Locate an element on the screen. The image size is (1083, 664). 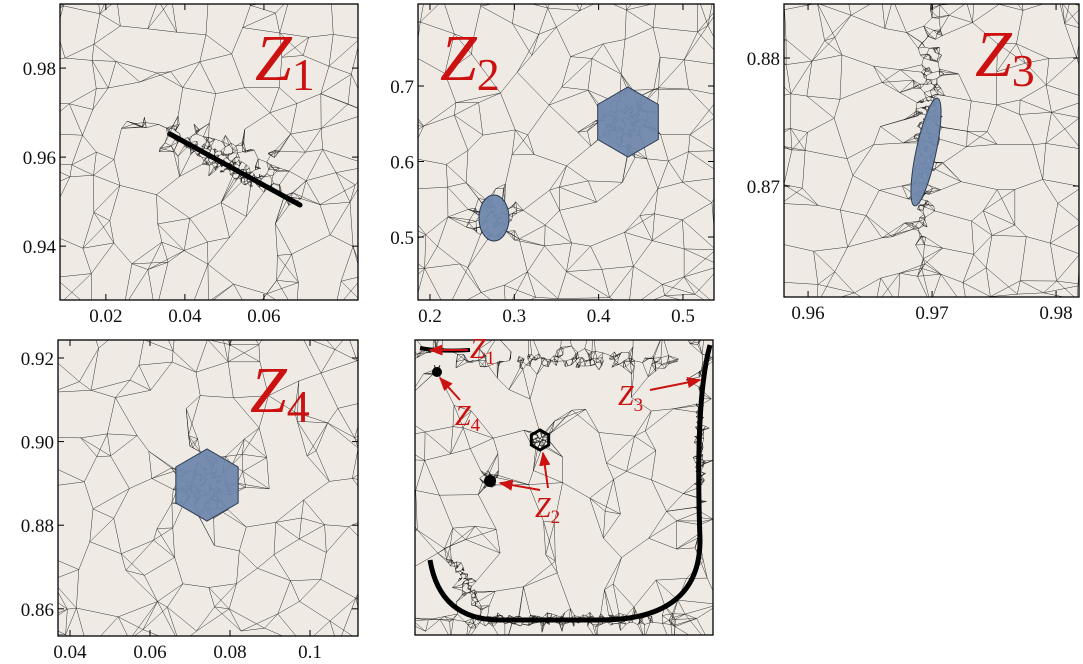
x-tick-label: 0.3 is located at coordinates (514, 316).